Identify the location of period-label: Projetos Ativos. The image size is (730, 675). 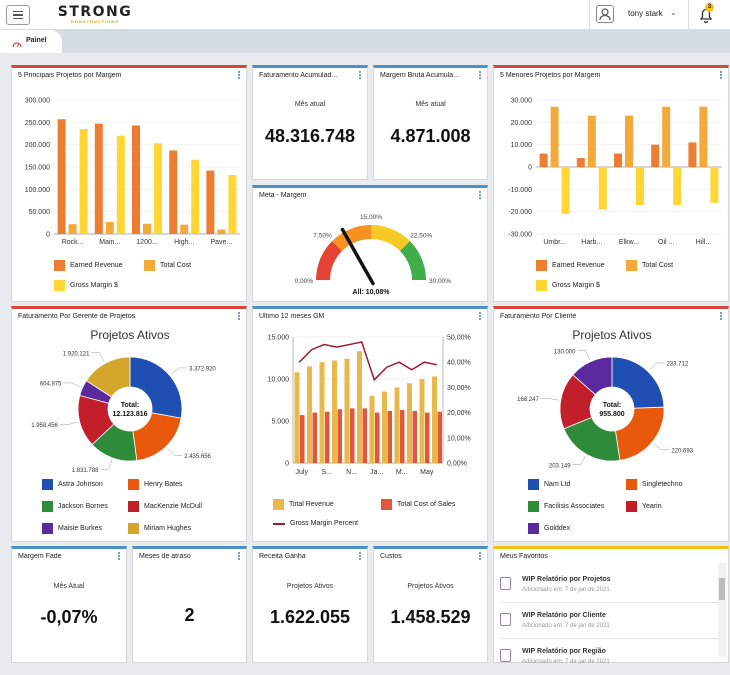
(430, 586).